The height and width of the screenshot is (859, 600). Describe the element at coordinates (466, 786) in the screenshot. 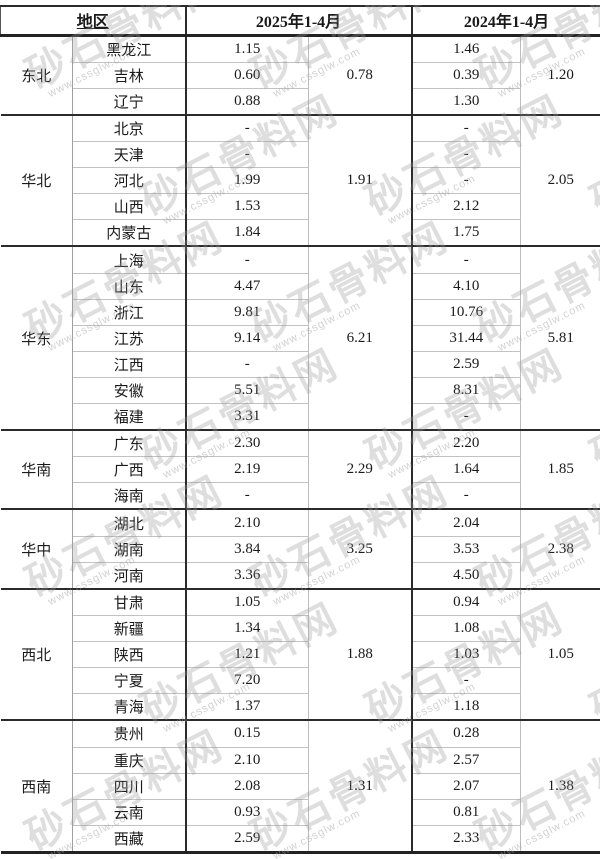

I see `value-2024-cell: 2.07` at that location.